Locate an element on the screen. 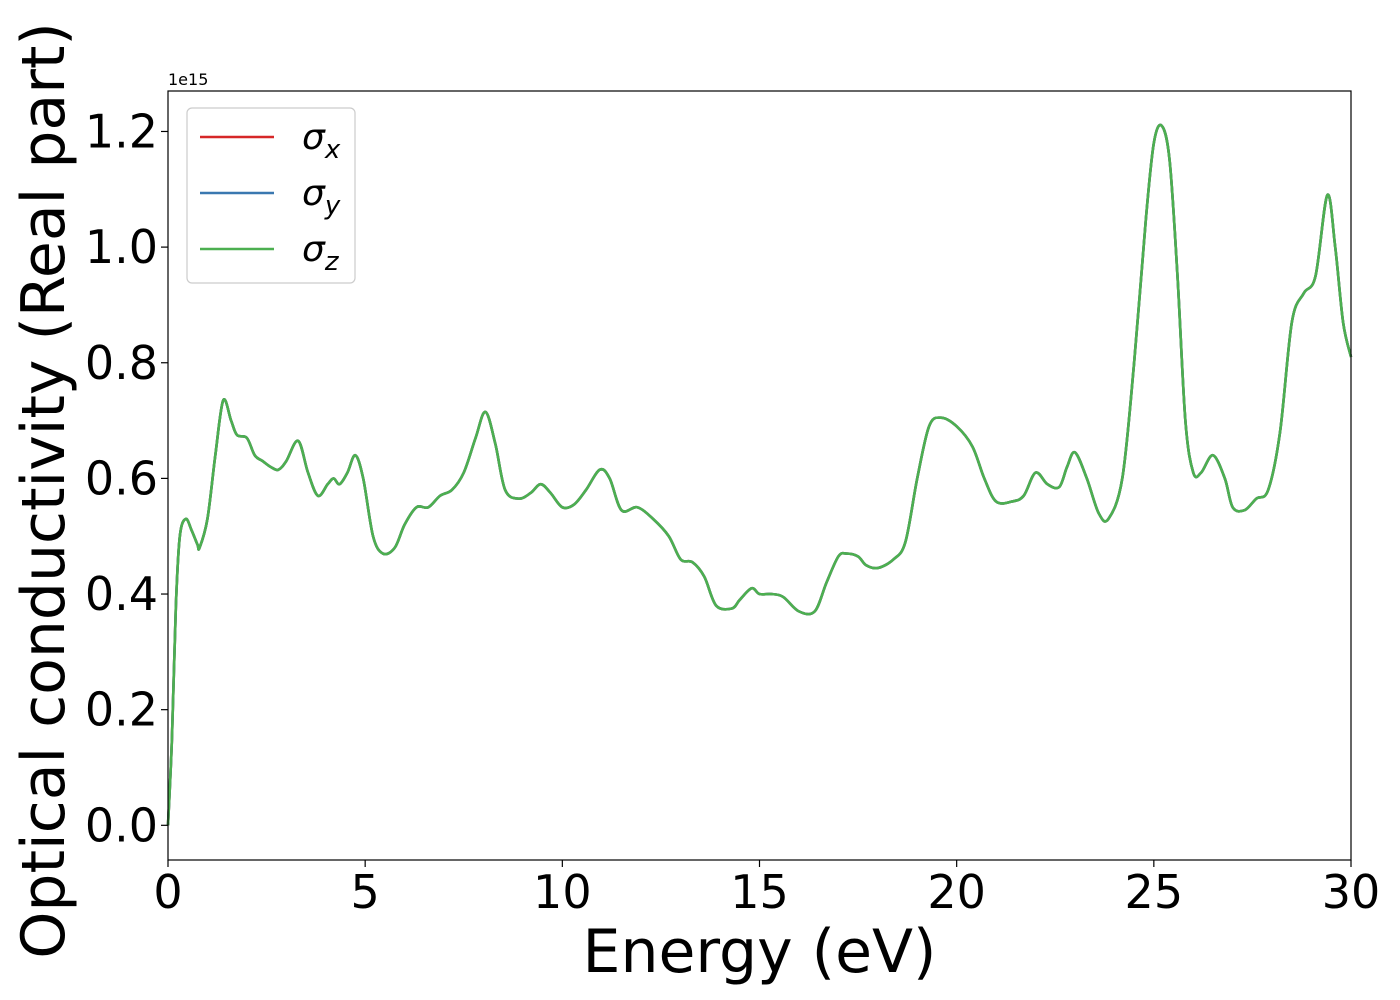 This screenshot has width=1400, height=1000. y-tick-label: 0.8 is located at coordinates (121, 363).